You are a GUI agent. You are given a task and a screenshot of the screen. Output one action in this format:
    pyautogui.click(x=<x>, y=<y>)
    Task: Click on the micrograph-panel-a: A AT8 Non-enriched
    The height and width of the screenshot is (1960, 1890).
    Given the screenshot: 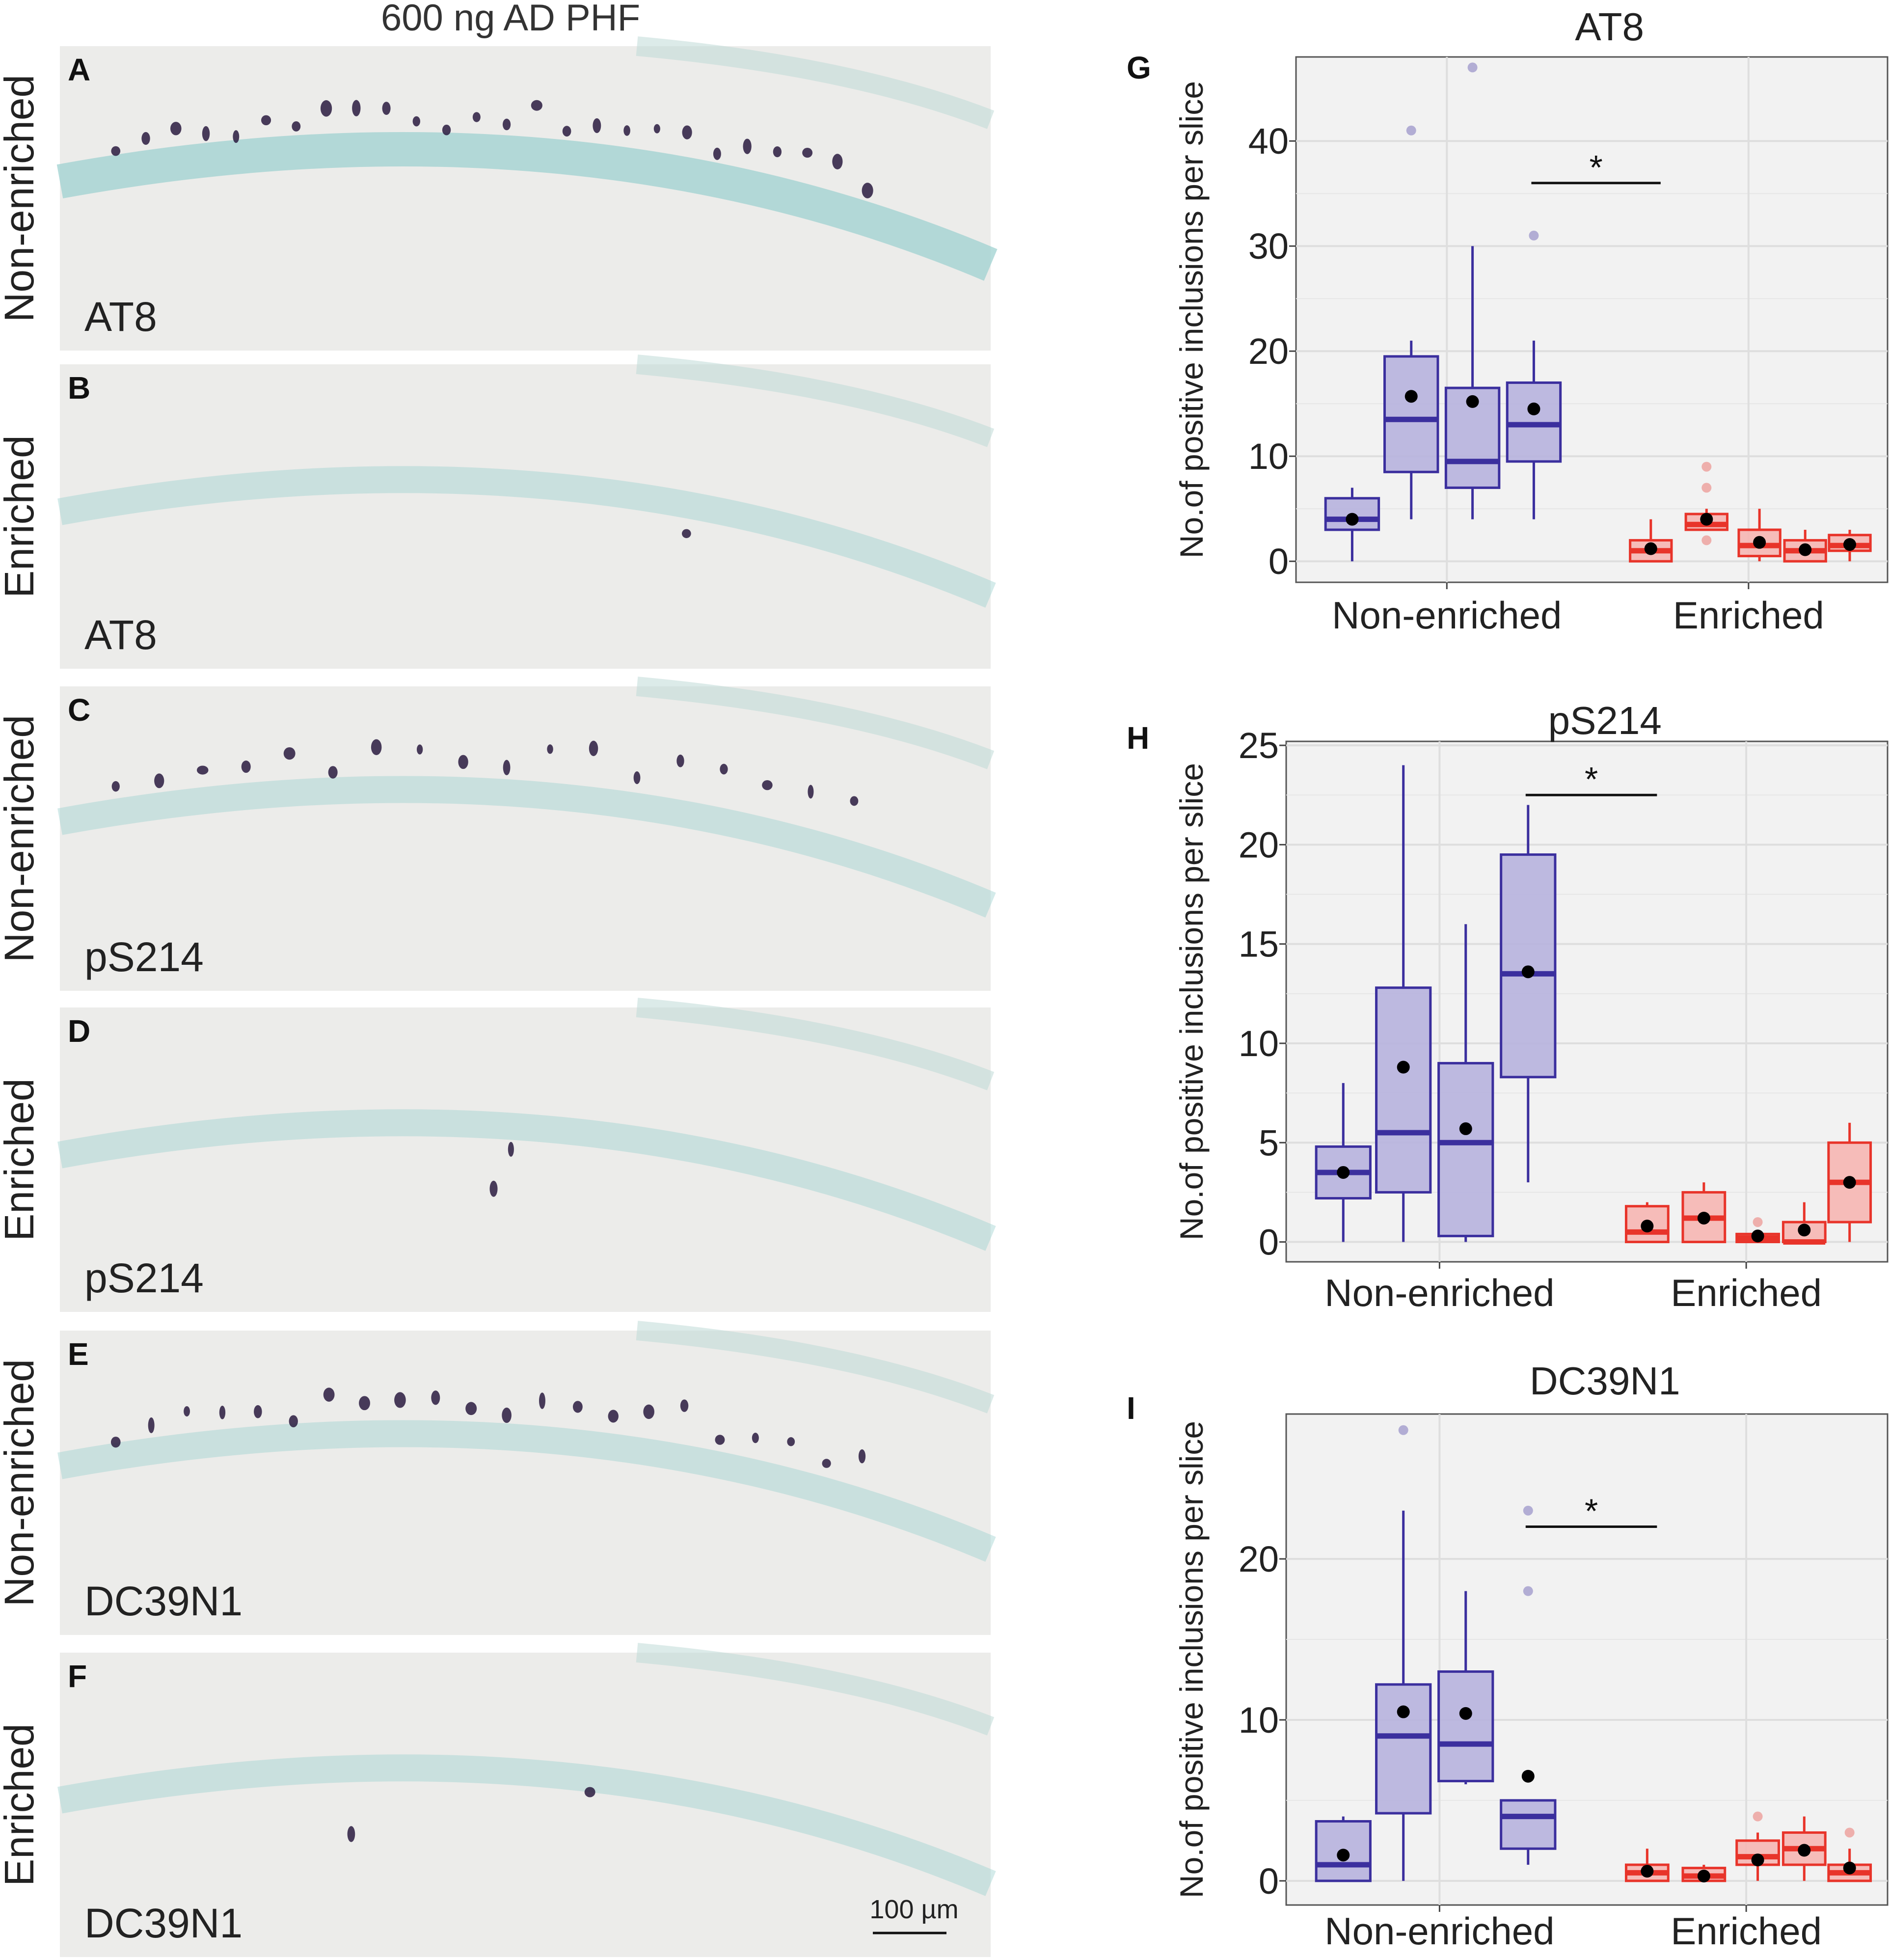 What is the action you would take?
    pyautogui.click(x=499, y=193)
    